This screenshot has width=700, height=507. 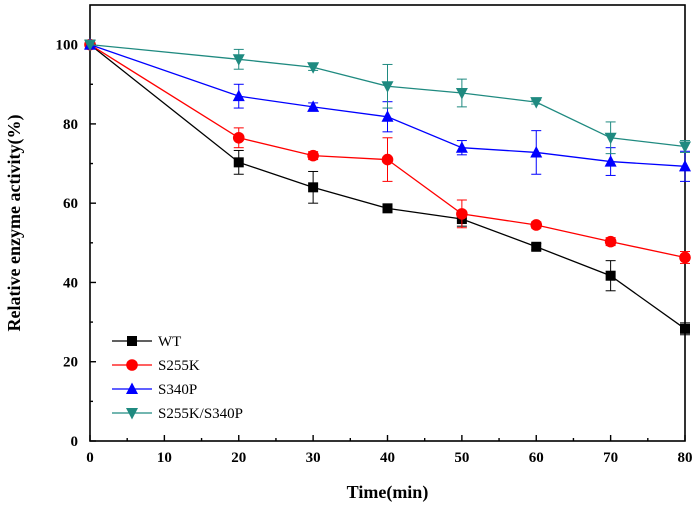 I want to click on legend-label: S255K, so click(x=179, y=366).